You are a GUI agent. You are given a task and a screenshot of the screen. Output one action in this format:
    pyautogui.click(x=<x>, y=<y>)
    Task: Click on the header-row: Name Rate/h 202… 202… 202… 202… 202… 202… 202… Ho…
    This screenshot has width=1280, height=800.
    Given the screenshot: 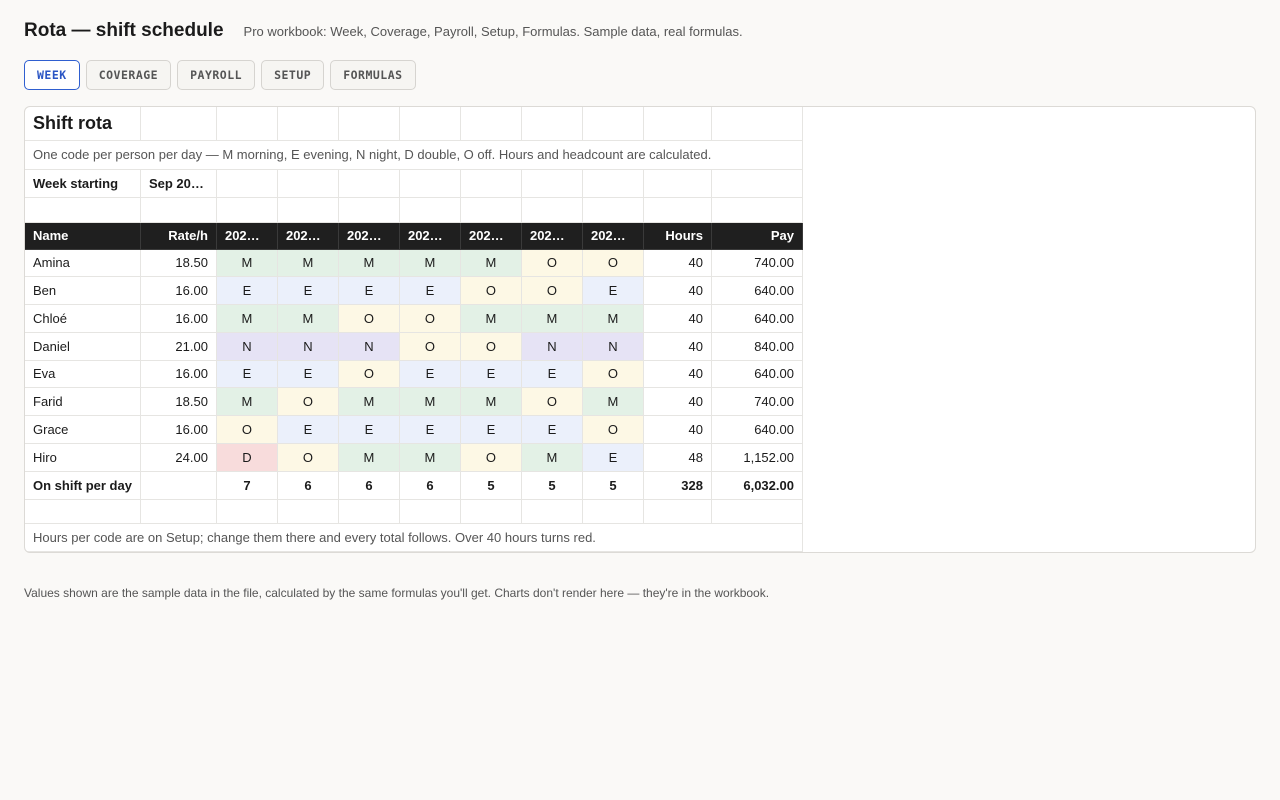 What is the action you would take?
    pyautogui.click(x=414, y=236)
    